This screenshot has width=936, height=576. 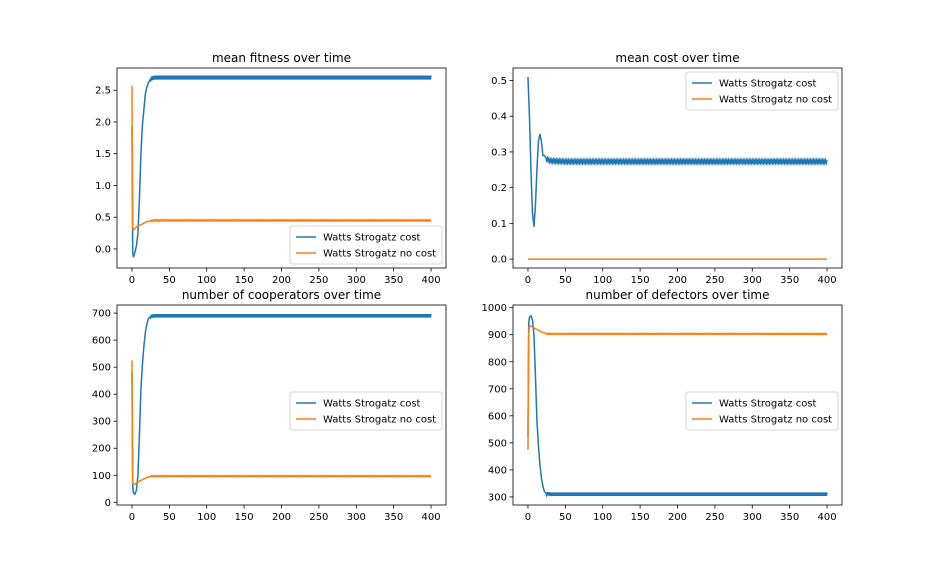 I want to click on y-tick-label: 0.4, so click(x=499, y=117).